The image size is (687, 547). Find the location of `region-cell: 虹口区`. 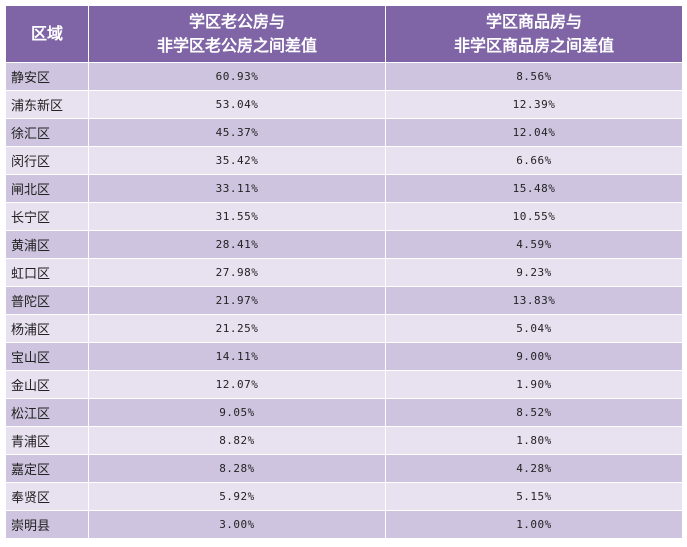

region-cell: 虹口区 is located at coordinates (47, 272).